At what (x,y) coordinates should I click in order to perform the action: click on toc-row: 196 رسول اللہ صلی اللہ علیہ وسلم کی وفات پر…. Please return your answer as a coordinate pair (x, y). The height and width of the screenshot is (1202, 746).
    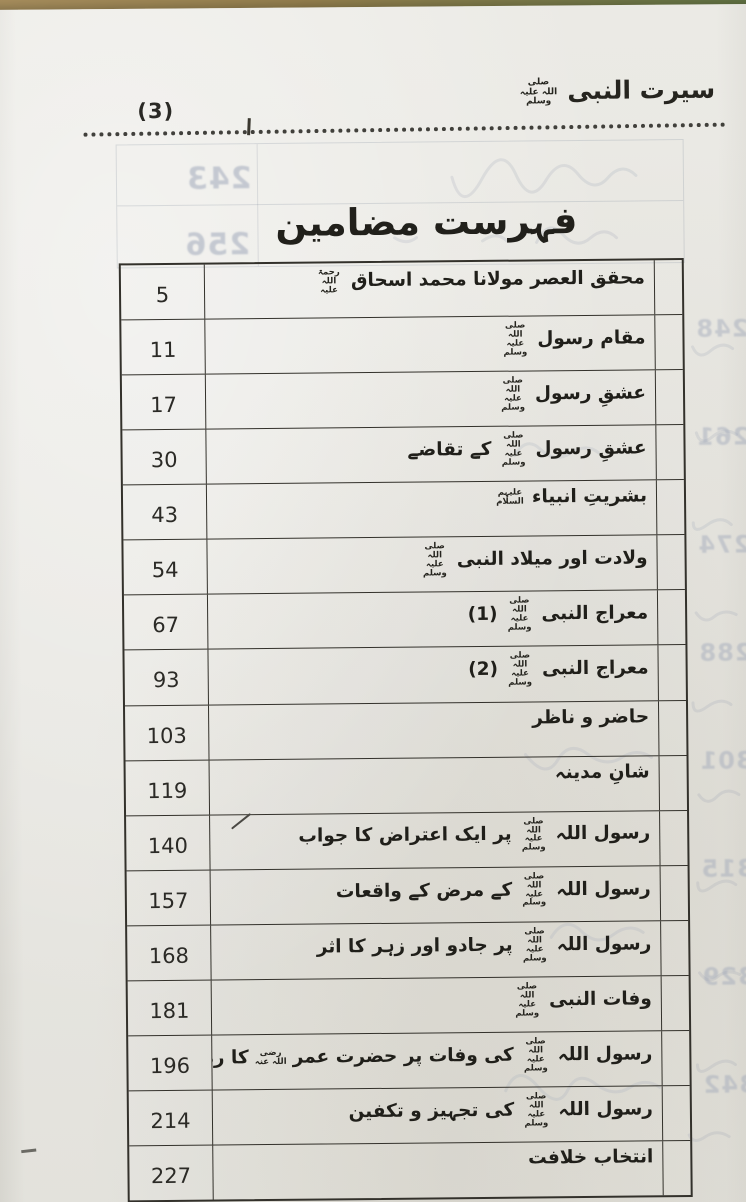
    Looking at the image, I should click on (409, 1061).